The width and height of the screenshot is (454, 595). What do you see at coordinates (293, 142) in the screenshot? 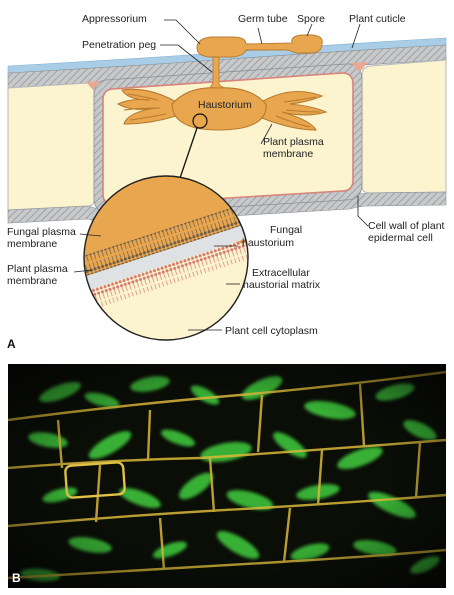
I see `label-plant-plasma-membrane: Plant plasma` at bounding box center [293, 142].